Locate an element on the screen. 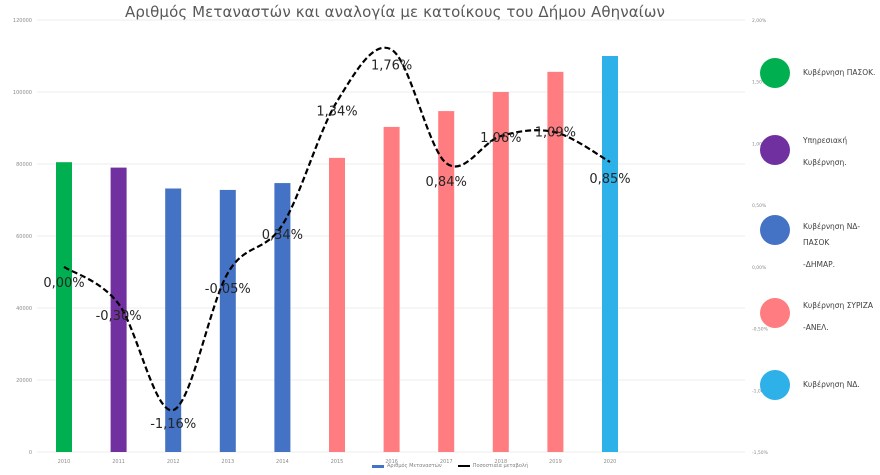 The height and width of the screenshot is (475, 880). percent-label: 0,84% is located at coordinates (446, 182).